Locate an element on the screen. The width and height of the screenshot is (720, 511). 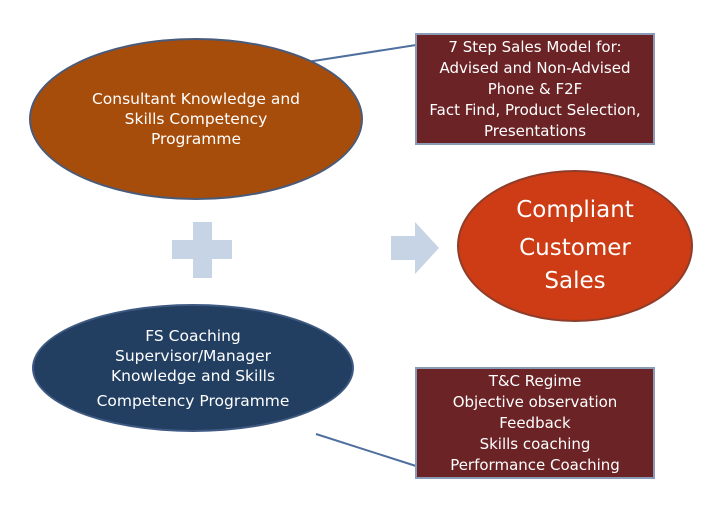
regime-line-5: Performance Coaching is located at coordinates (535, 464).